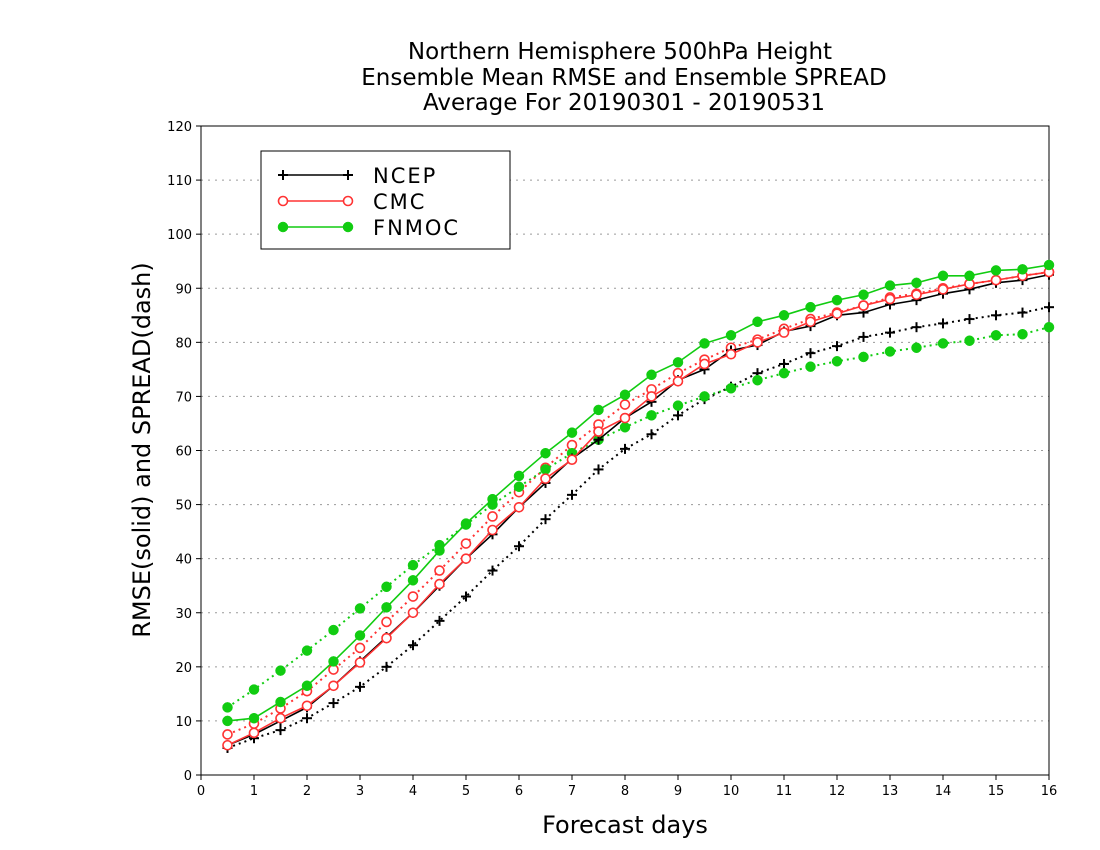  Describe the element at coordinates (307, 791) in the screenshot. I see `x-tick-label: 2` at that location.